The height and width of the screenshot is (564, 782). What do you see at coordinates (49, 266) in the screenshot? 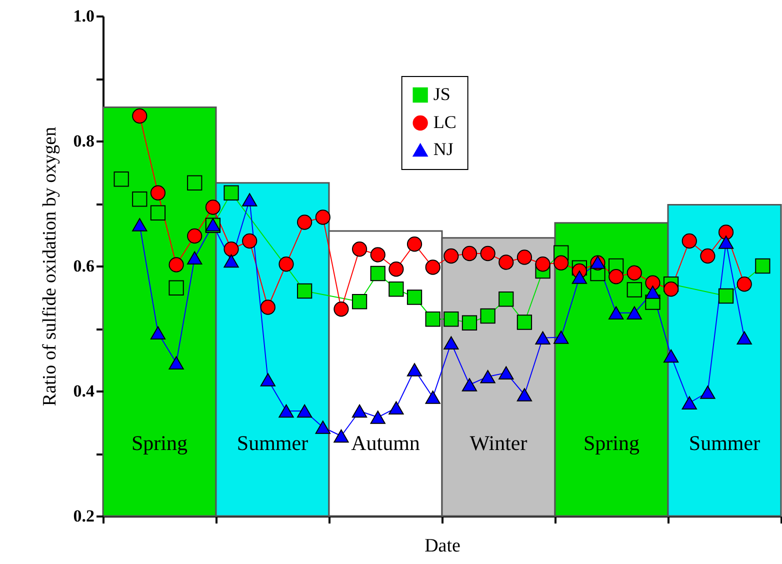
I see `y-axis-title: Ratio of sulfide oxidation by oxygen` at bounding box center [49, 266].